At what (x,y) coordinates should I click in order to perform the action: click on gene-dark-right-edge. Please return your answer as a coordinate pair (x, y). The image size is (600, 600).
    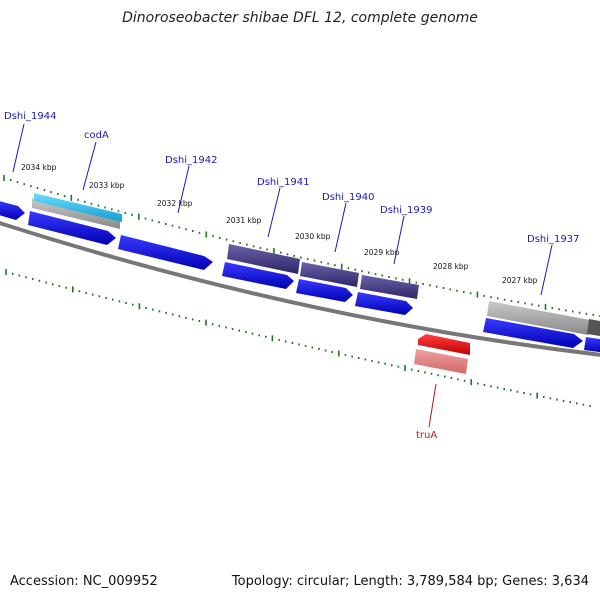
    Looking at the image, I should click on (593, 328).